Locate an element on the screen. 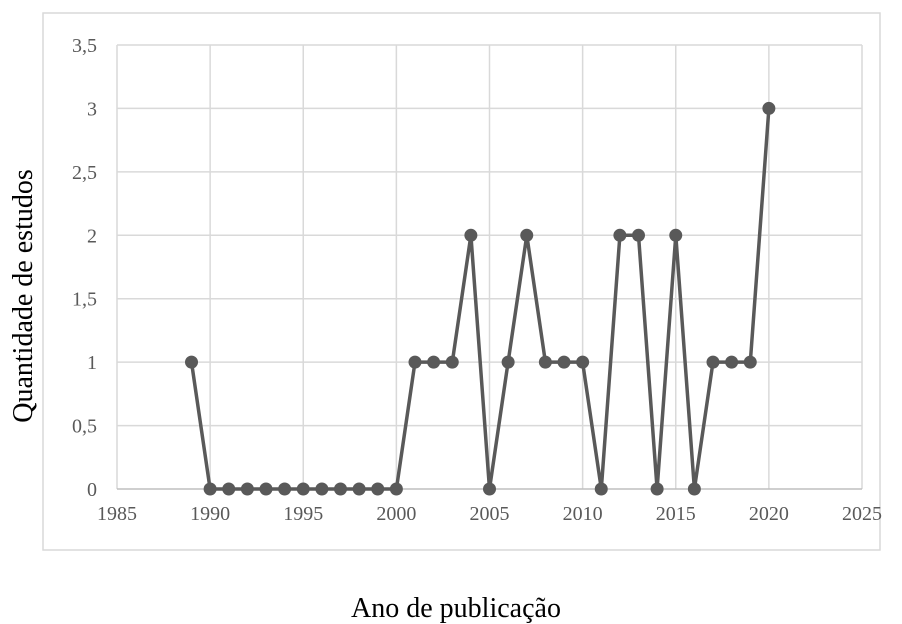 The height and width of the screenshot is (624, 902). x-tick-label: 1995 is located at coordinates (303, 514).